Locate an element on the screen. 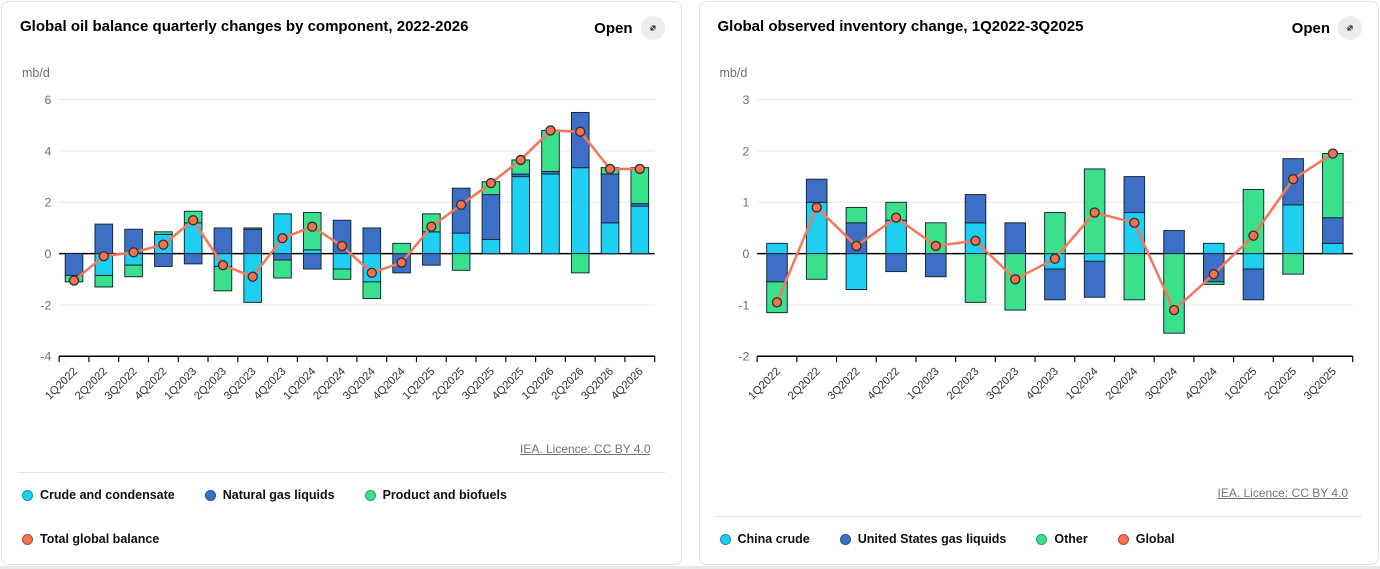 This screenshot has width=1380, height=569. legend-item-crude-and-condensate: Crude and condensate is located at coordinates (98, 495).